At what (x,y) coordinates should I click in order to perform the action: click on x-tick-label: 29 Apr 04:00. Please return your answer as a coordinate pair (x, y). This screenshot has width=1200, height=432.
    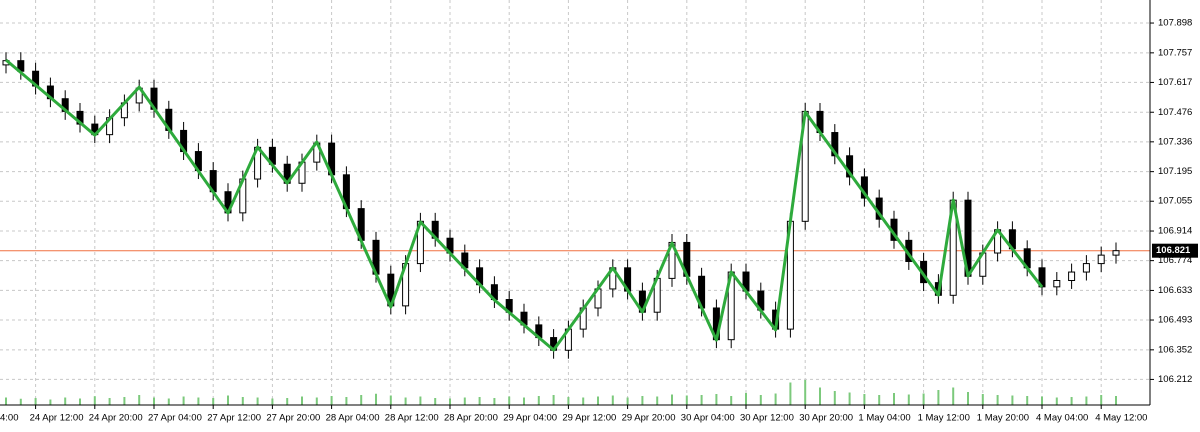
    Looking at the image, I should click on (530, 418).